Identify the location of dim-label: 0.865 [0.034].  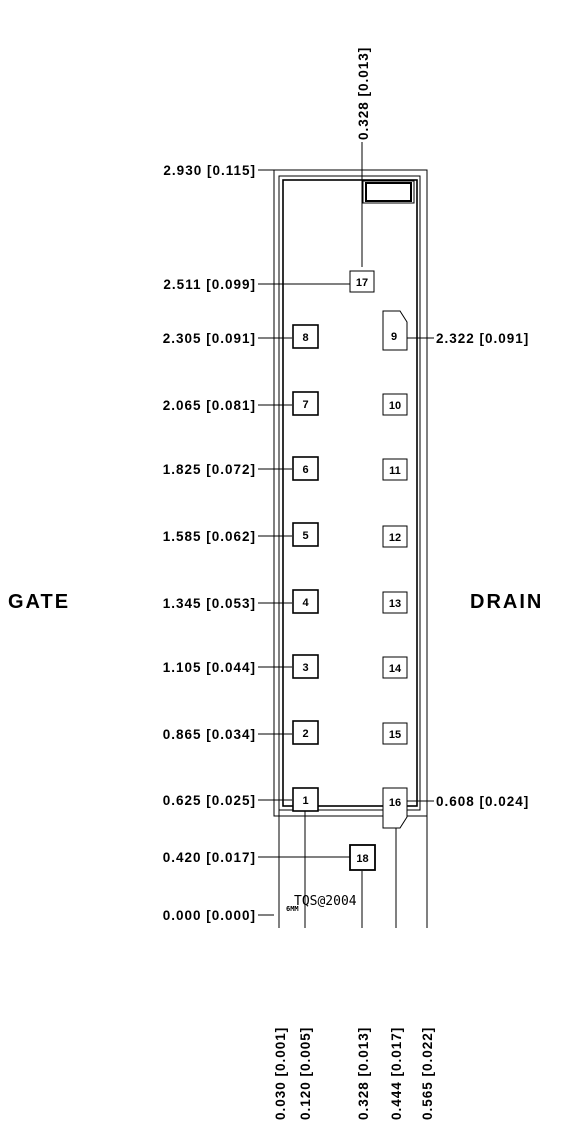
(209, 734).